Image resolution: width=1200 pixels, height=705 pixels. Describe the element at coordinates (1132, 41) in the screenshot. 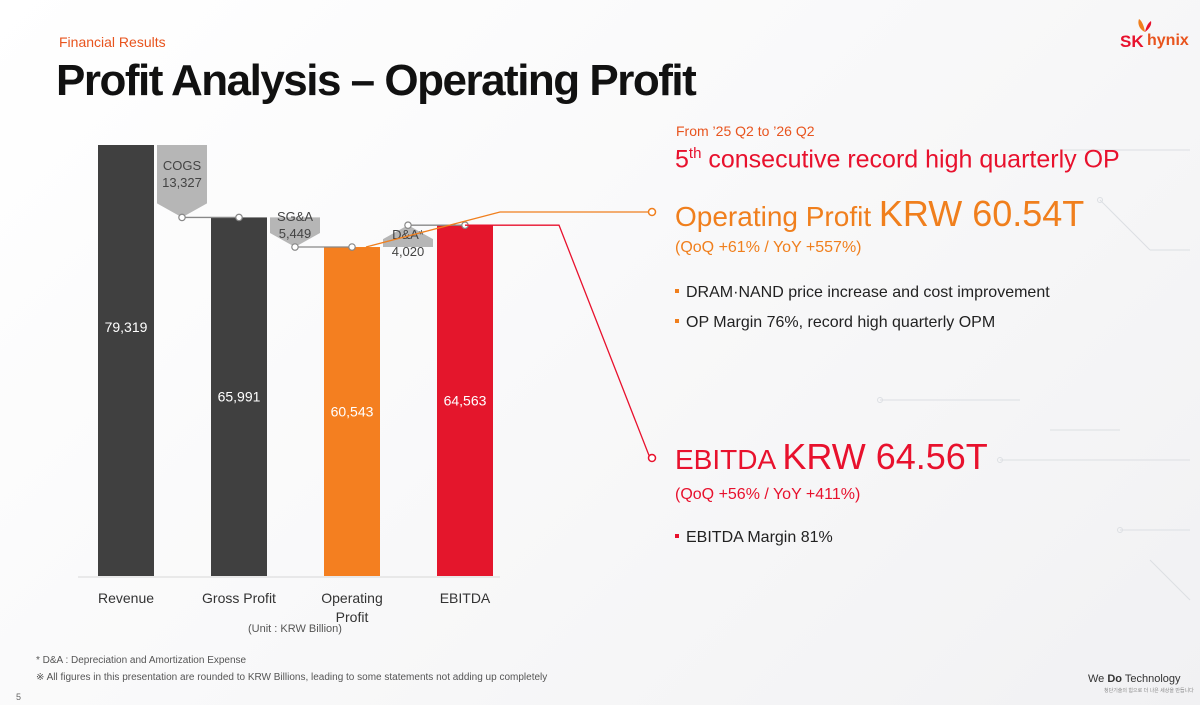

I see `logo-sk-text: SK` at that location.